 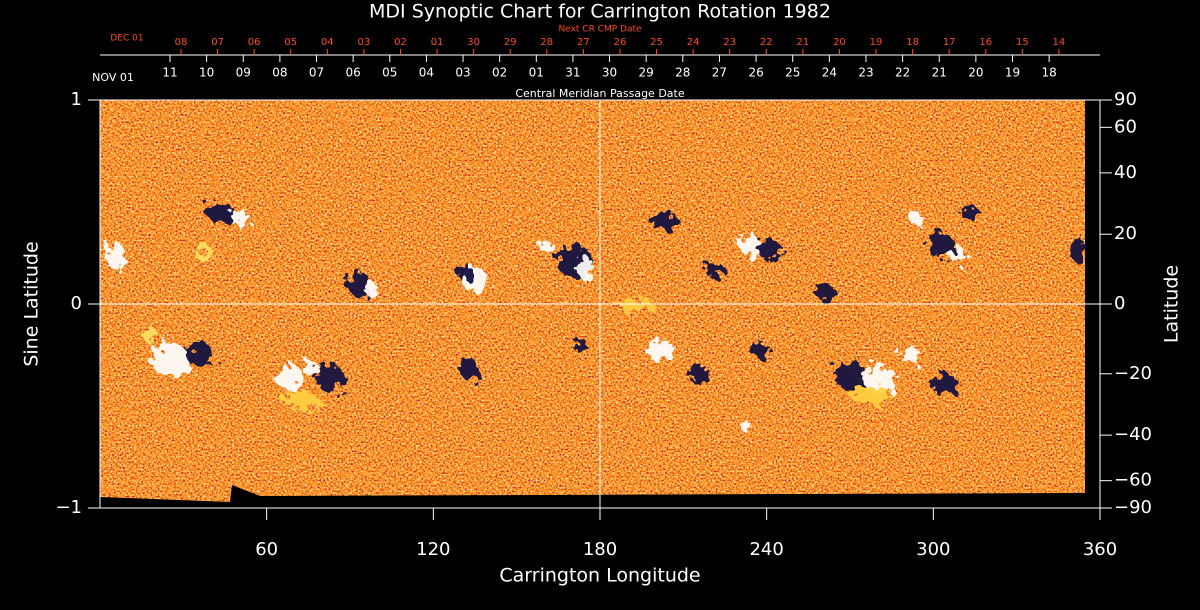 I want to click on date-label: 17, so click(x=949, y=42).